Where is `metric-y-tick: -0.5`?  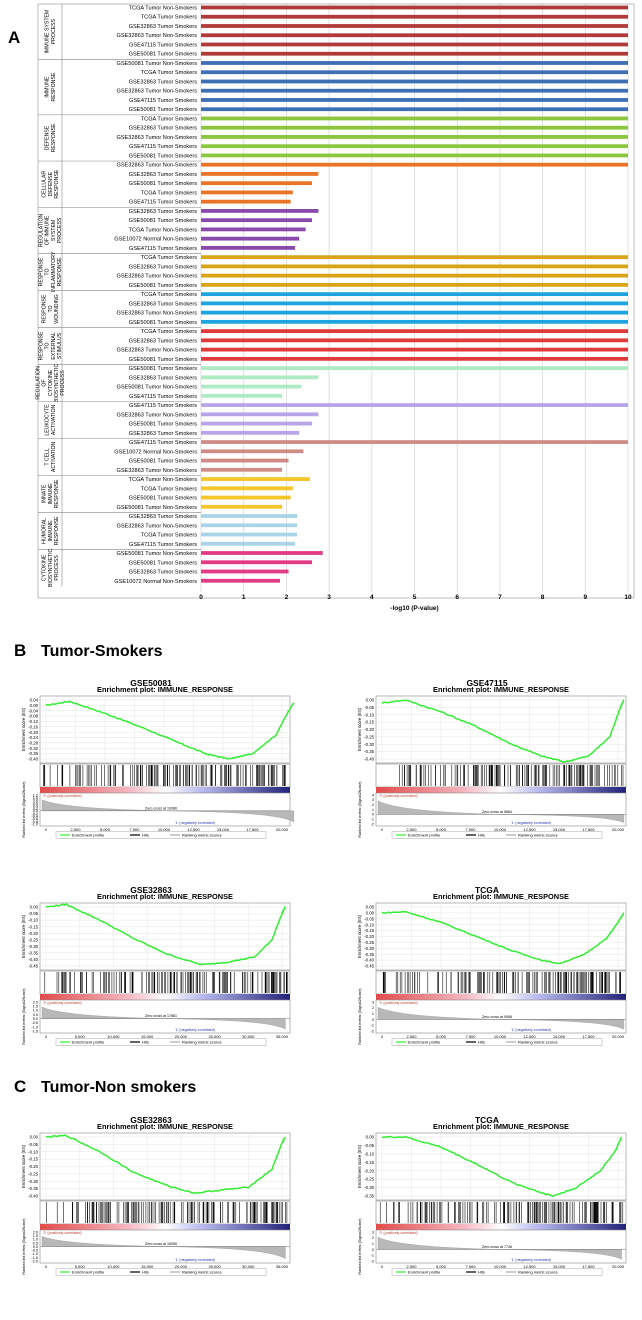
metric-y-tick: -0.5 is located at coordinates (34, 1251).